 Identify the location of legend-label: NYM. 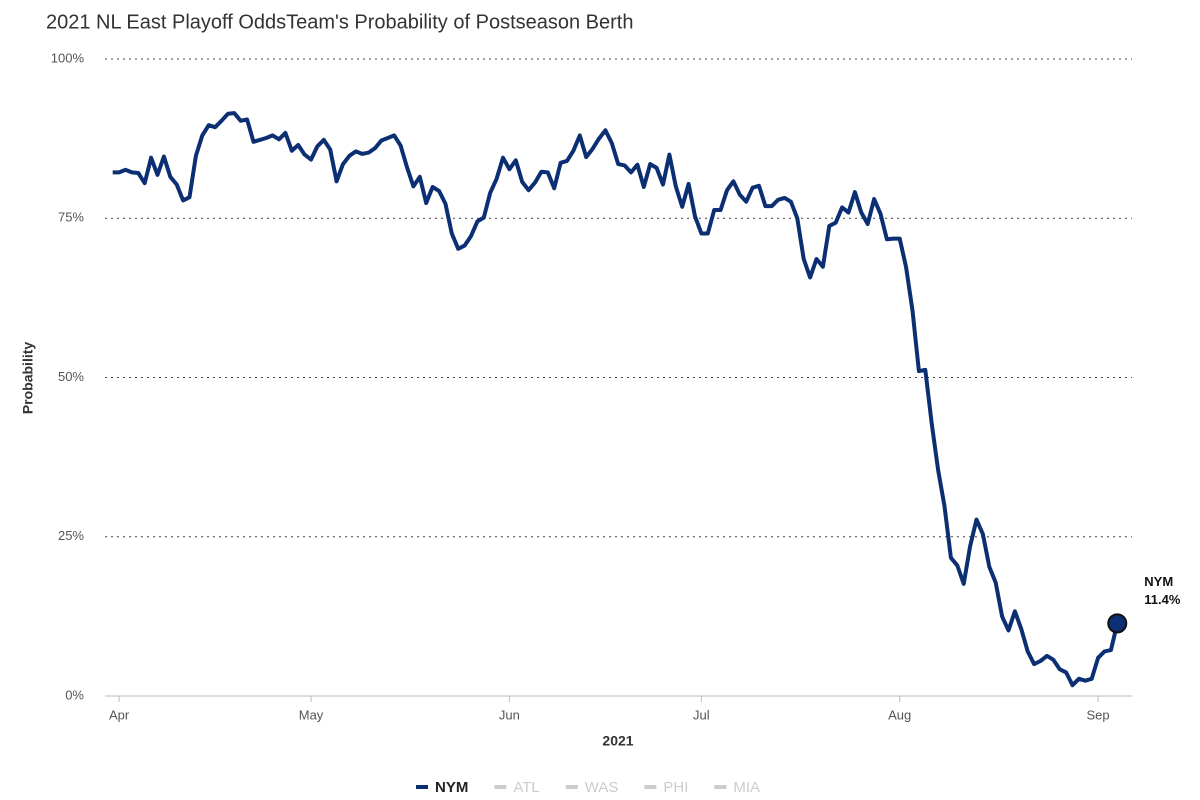
(451, 787).